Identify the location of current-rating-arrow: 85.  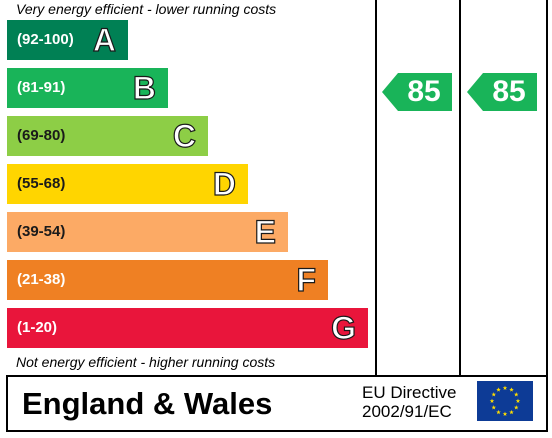
(417, 92).